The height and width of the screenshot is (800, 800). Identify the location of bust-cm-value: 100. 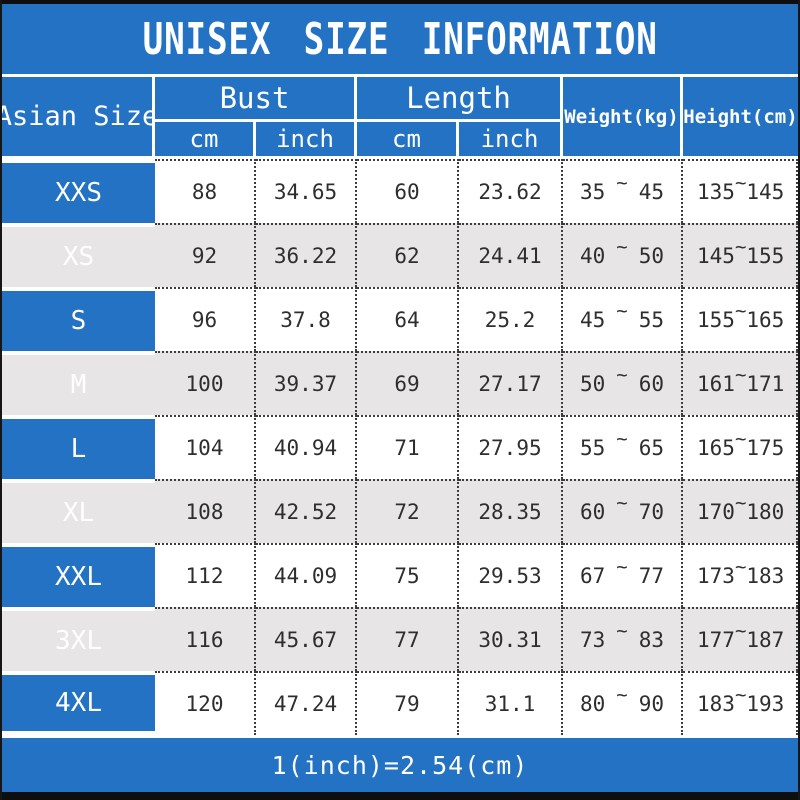
(205, 383).